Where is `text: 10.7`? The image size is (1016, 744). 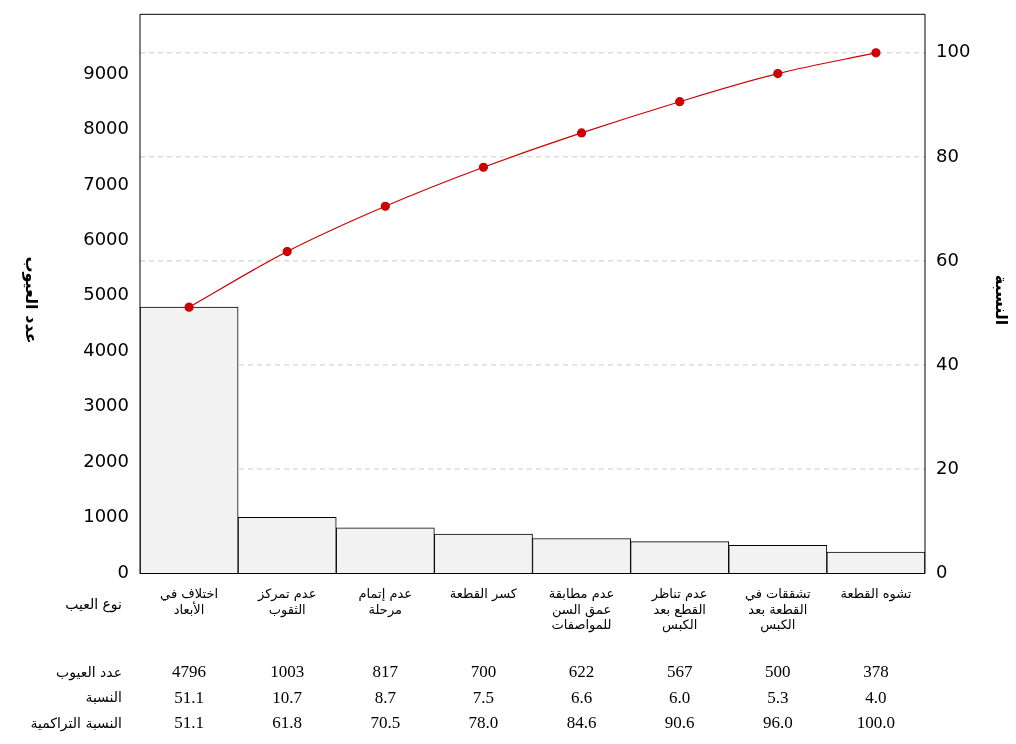 text: 10.7 is located at coordinates (287, 697).